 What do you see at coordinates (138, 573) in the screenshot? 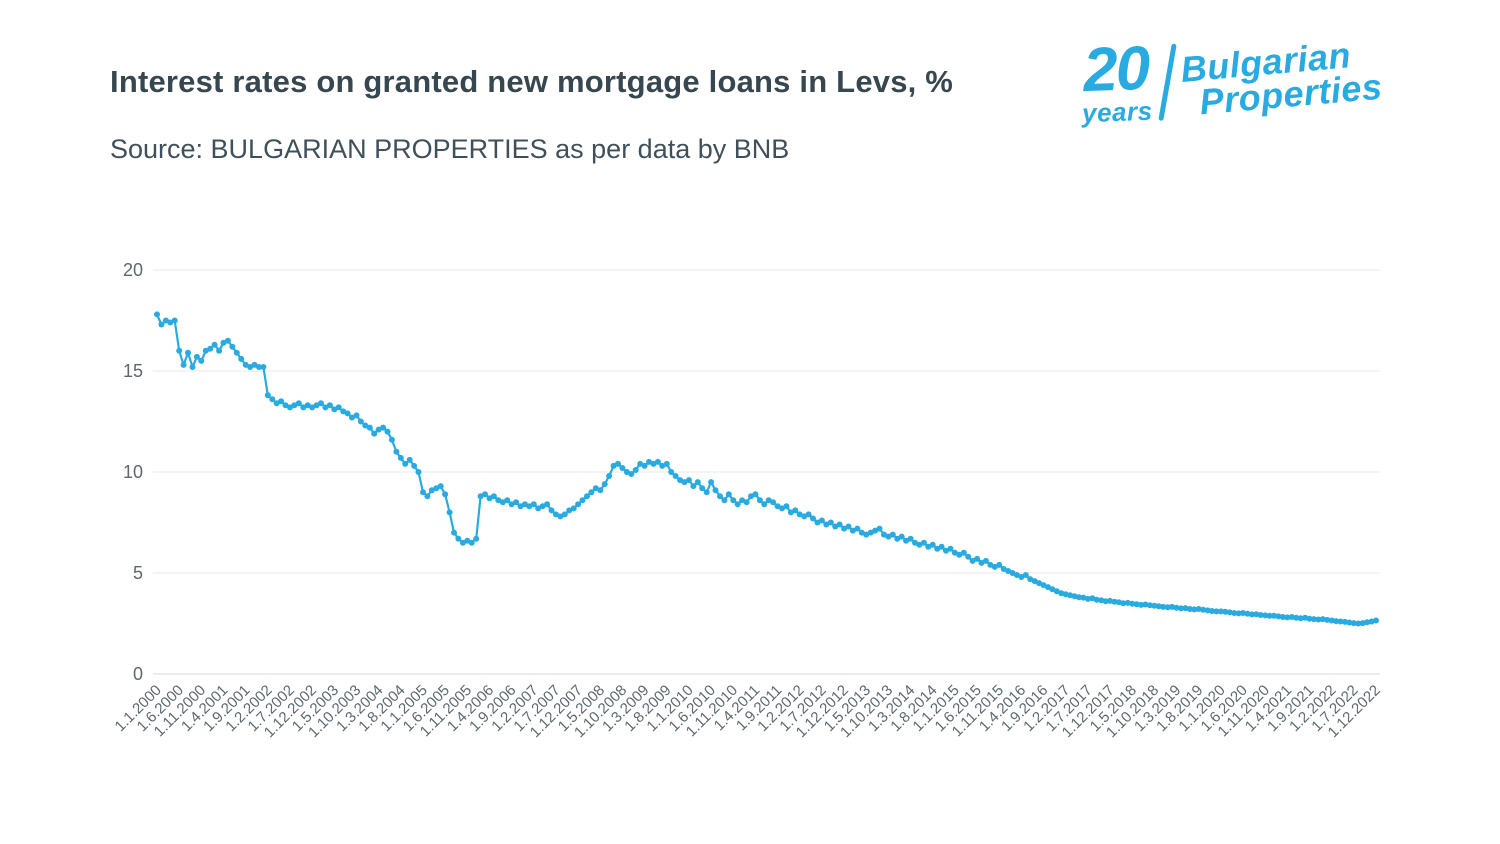
I see `y-tick-label: 5` at bounding box center [138, 573].